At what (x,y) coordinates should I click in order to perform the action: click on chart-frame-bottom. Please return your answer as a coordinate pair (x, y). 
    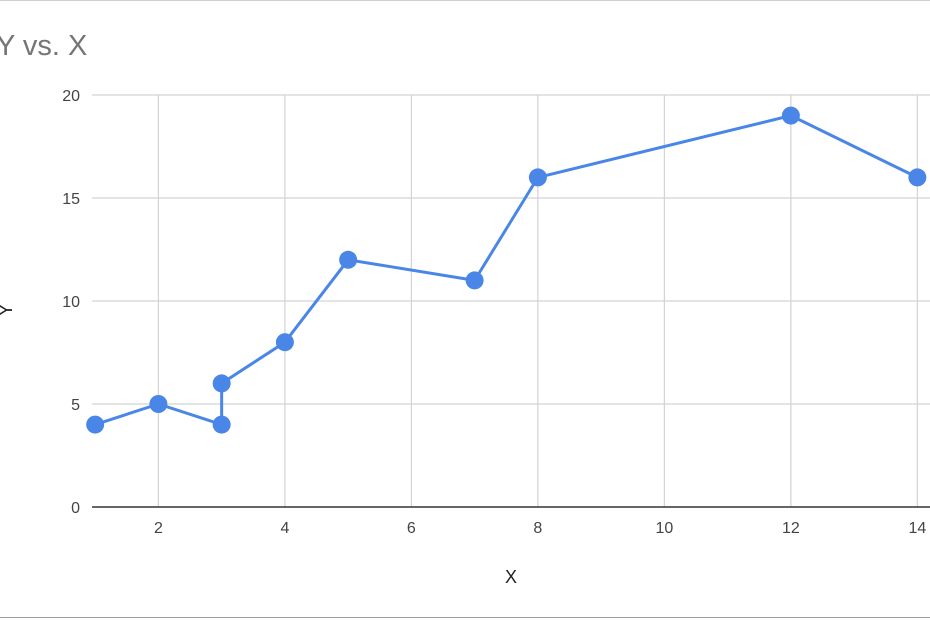
    Looking at the image, I should click on (465, 617).